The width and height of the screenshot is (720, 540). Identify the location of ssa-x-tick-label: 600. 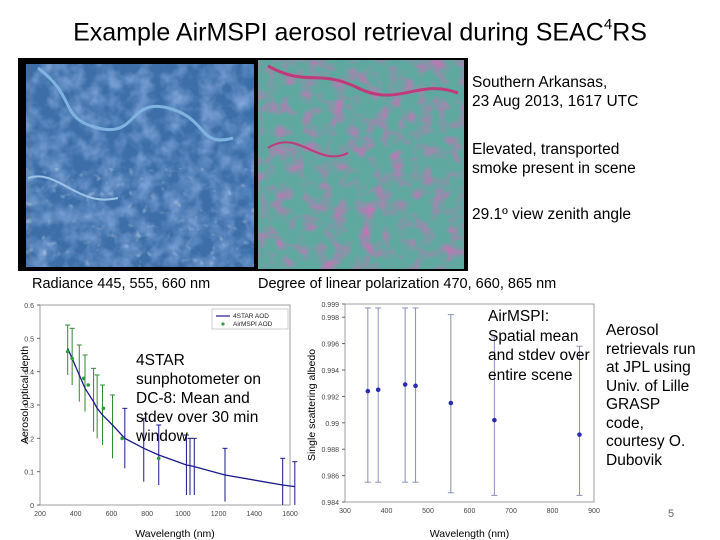
(470, 511).